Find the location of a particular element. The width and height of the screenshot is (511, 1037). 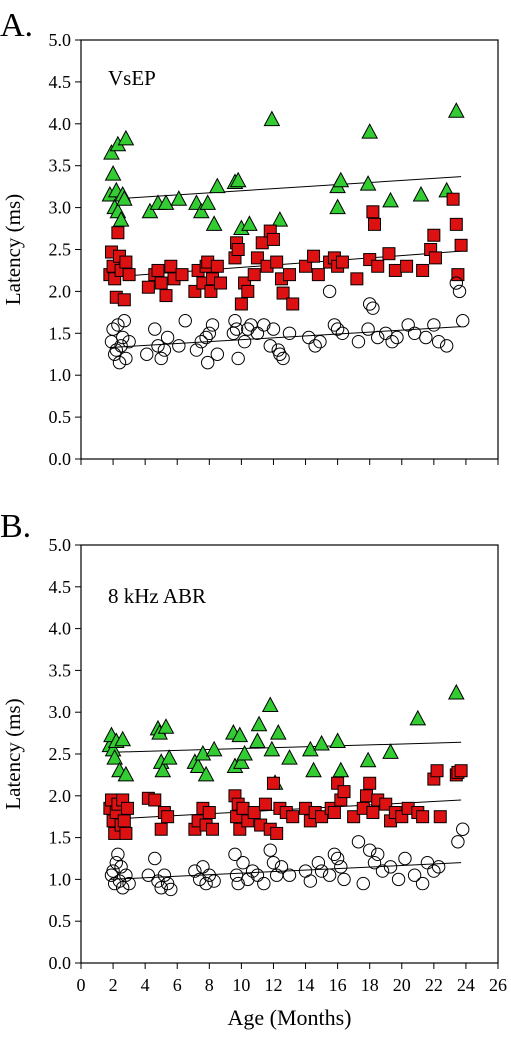

y-tick-label: 0.0 is located at coordinates (60, 459).